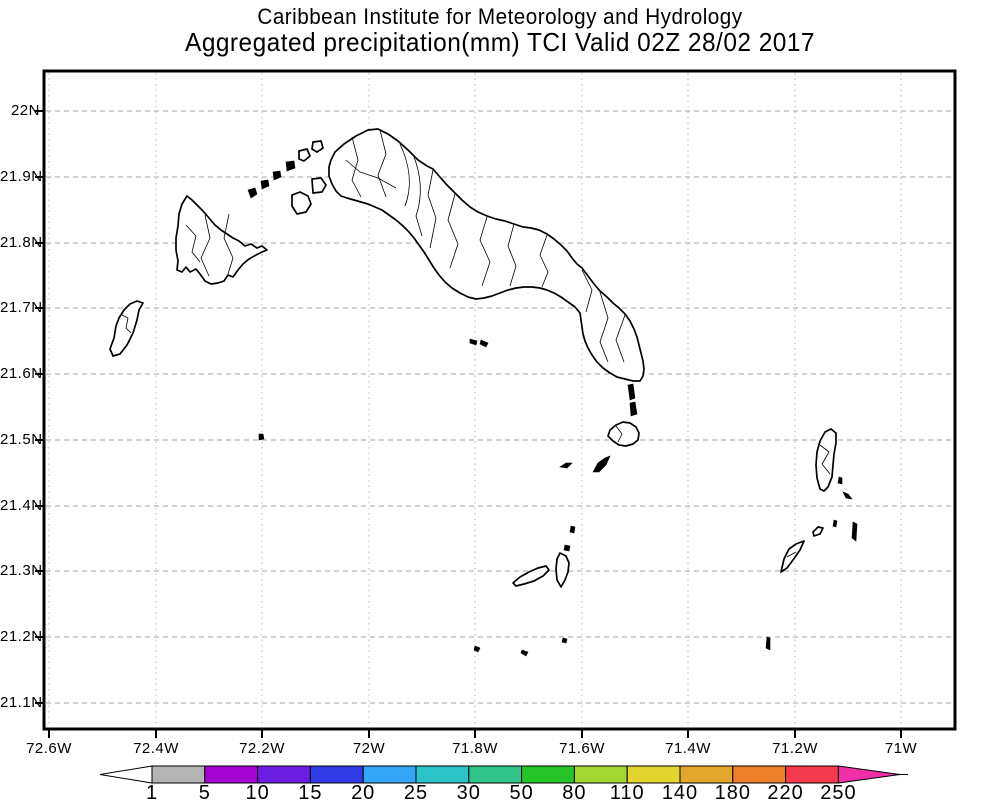  I want to click on colorbar-value-label: 30, so click(468, 791).